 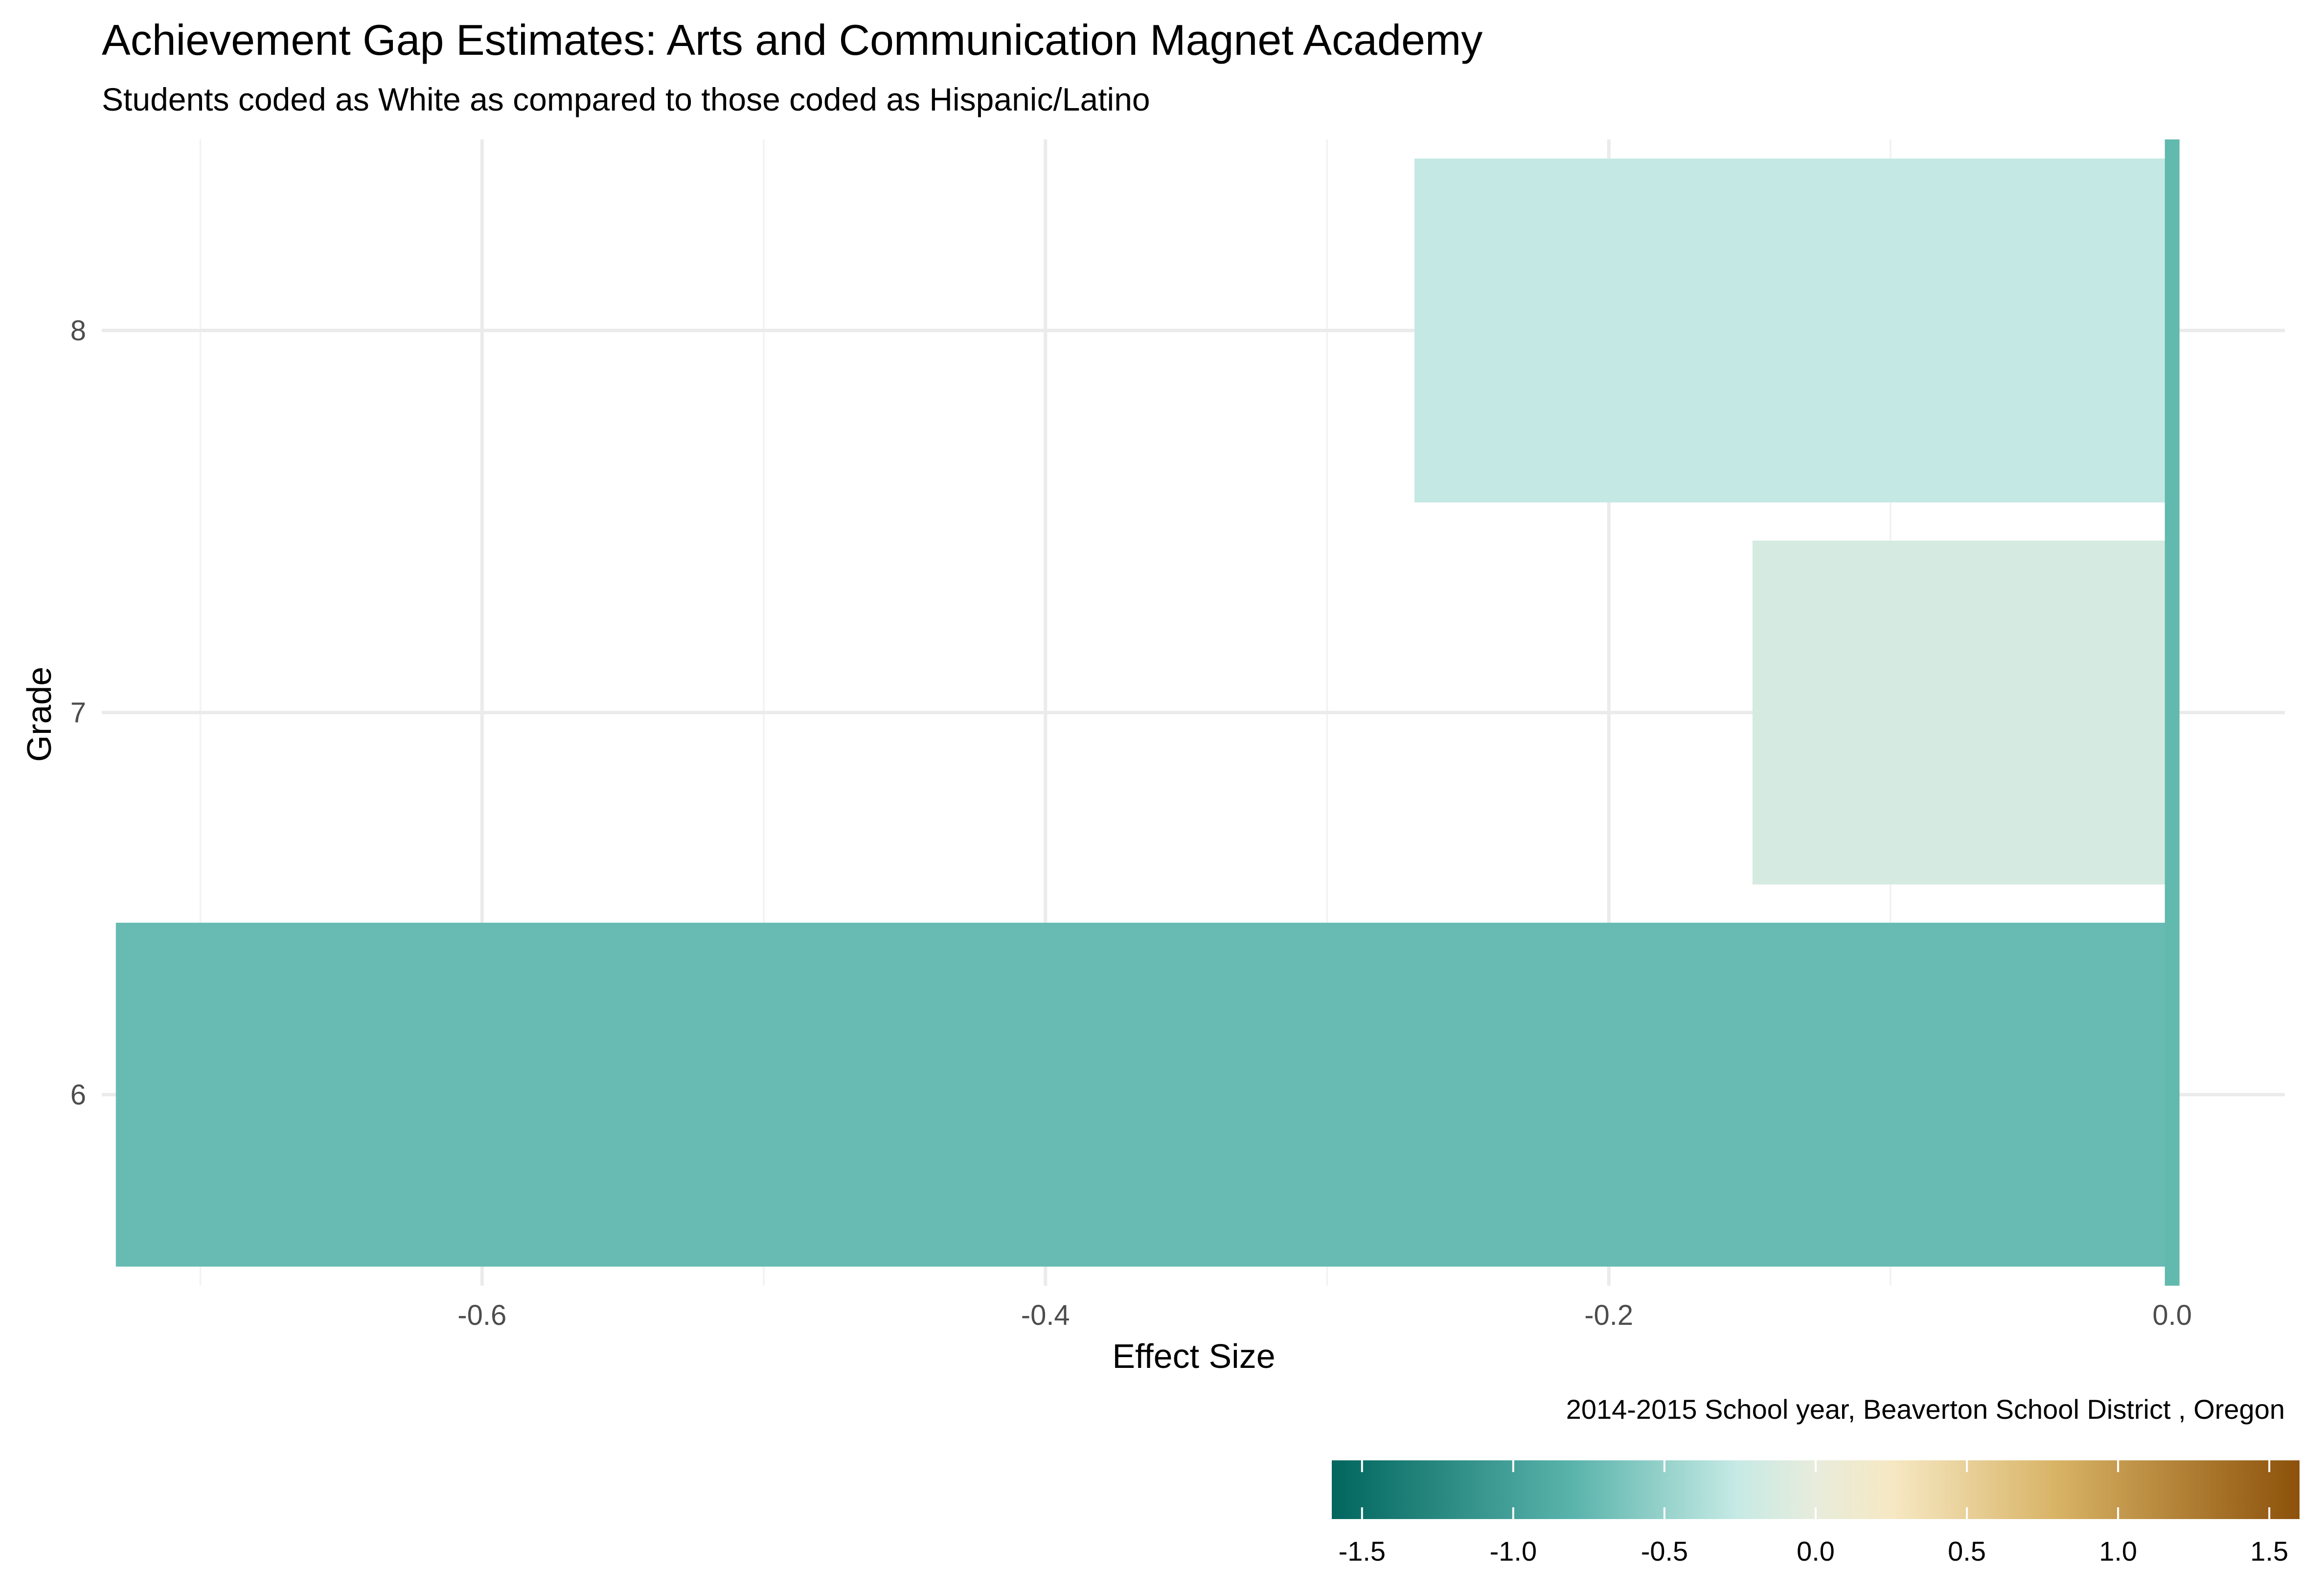 I want to click on x-tick-label: 0.0, so click(x=2172, y=1315).